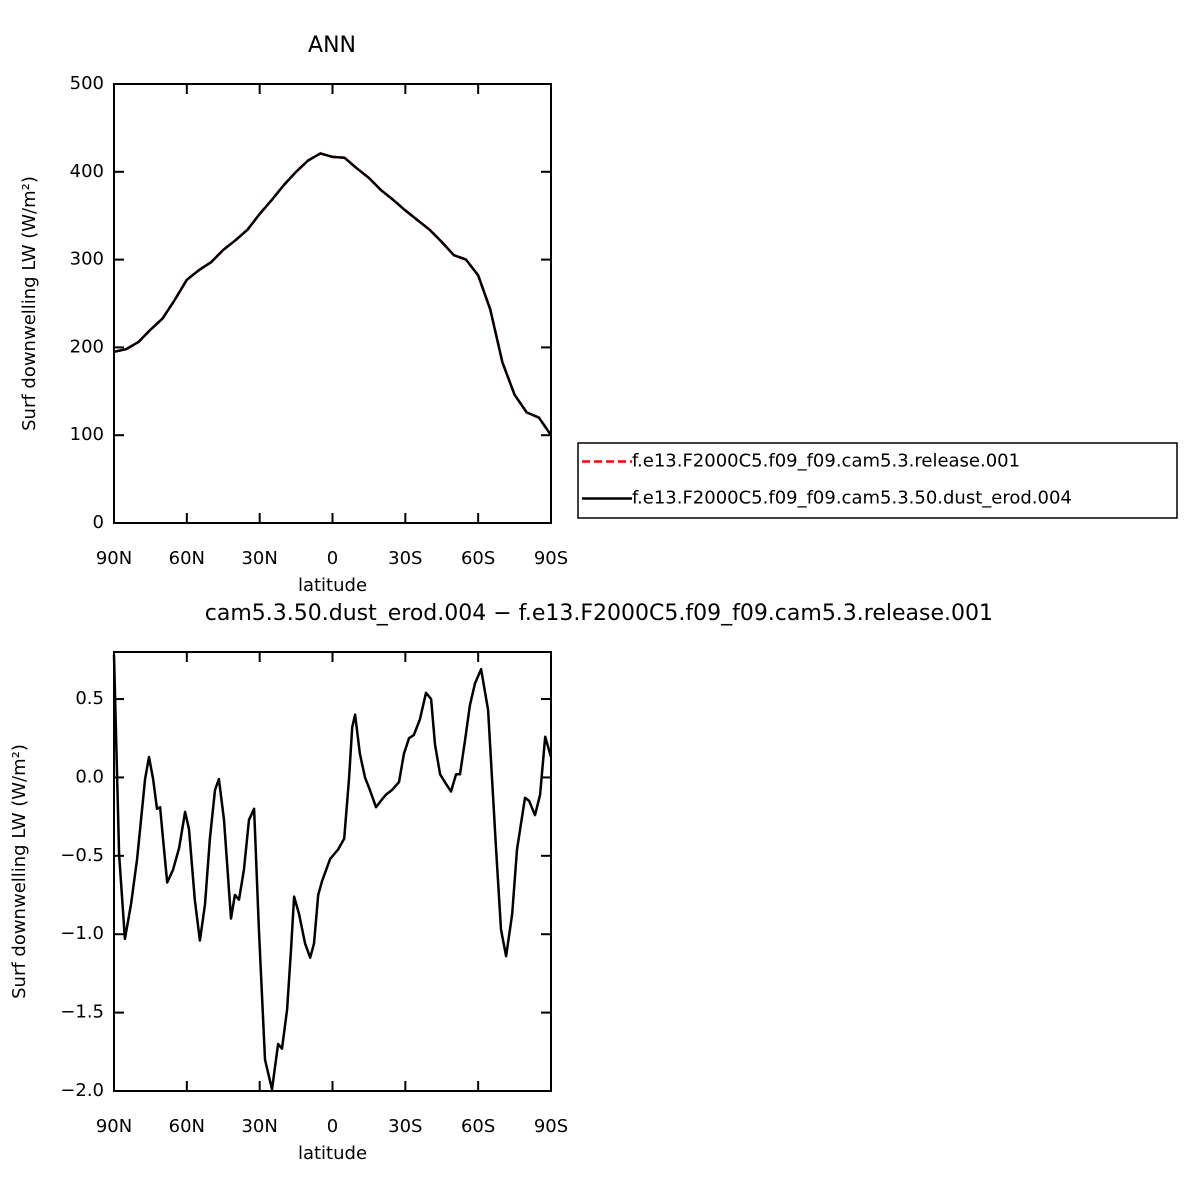 The image size is (1194, 1197). Describe the element at coordinates (877, 480) in the screenshot. I see `legend-box` at that location.